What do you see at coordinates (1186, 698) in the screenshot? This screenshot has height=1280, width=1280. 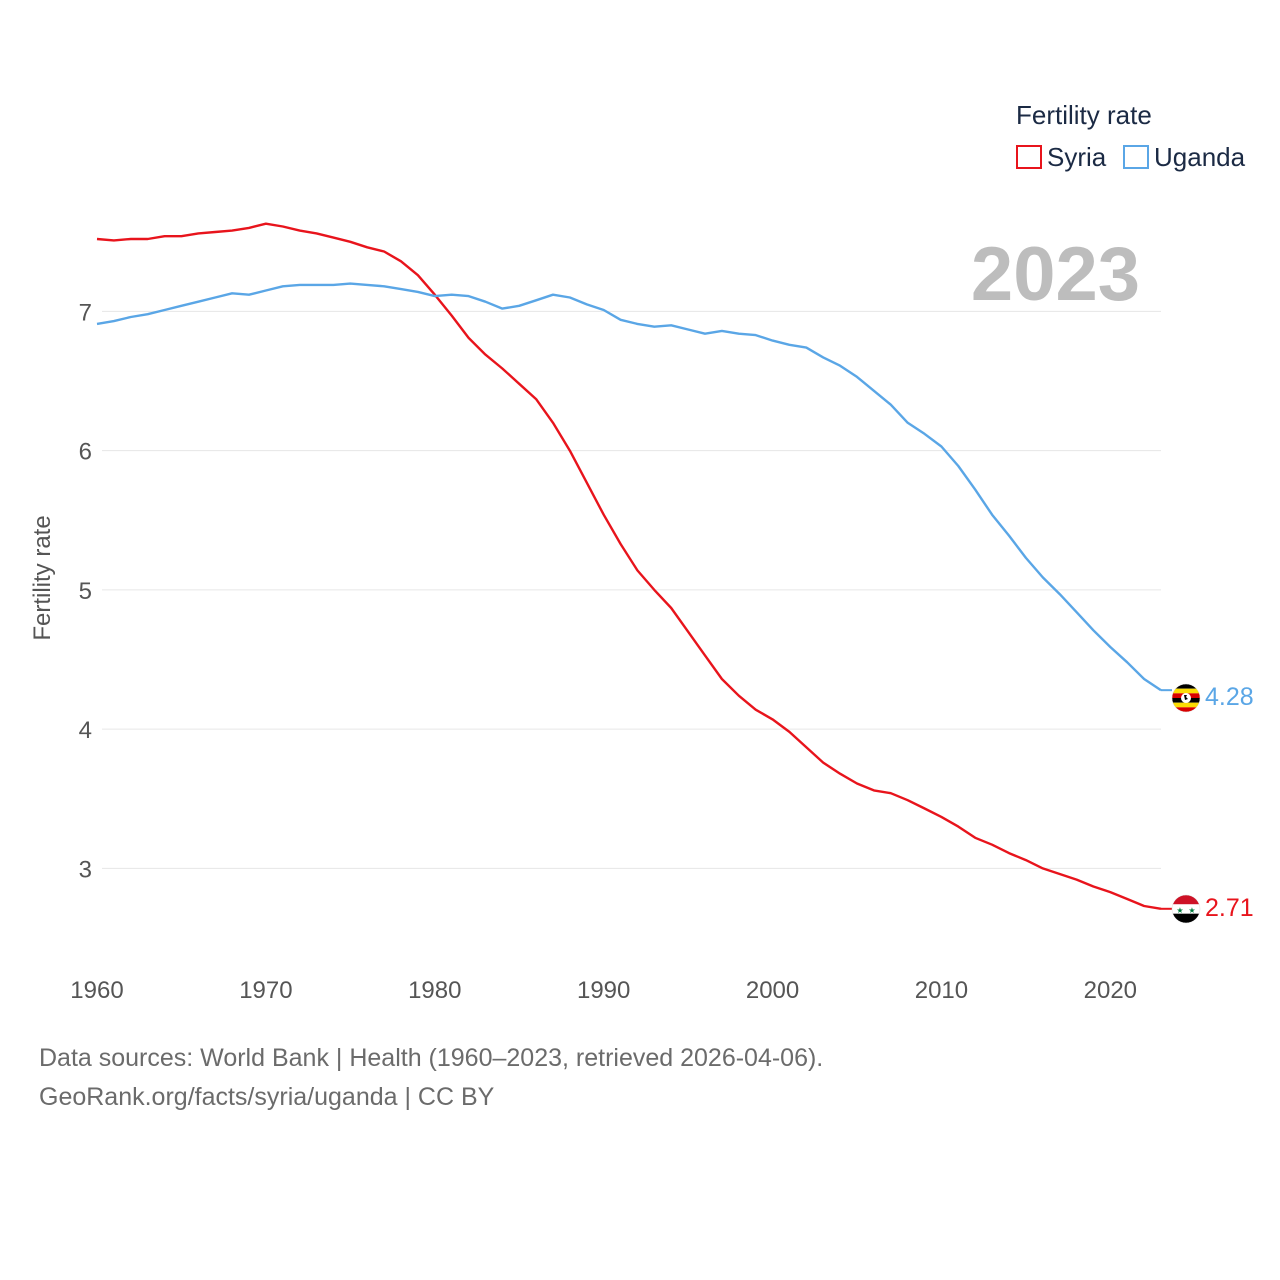 I see `uganda-flag-icon` at bounding box center [1186, 698].